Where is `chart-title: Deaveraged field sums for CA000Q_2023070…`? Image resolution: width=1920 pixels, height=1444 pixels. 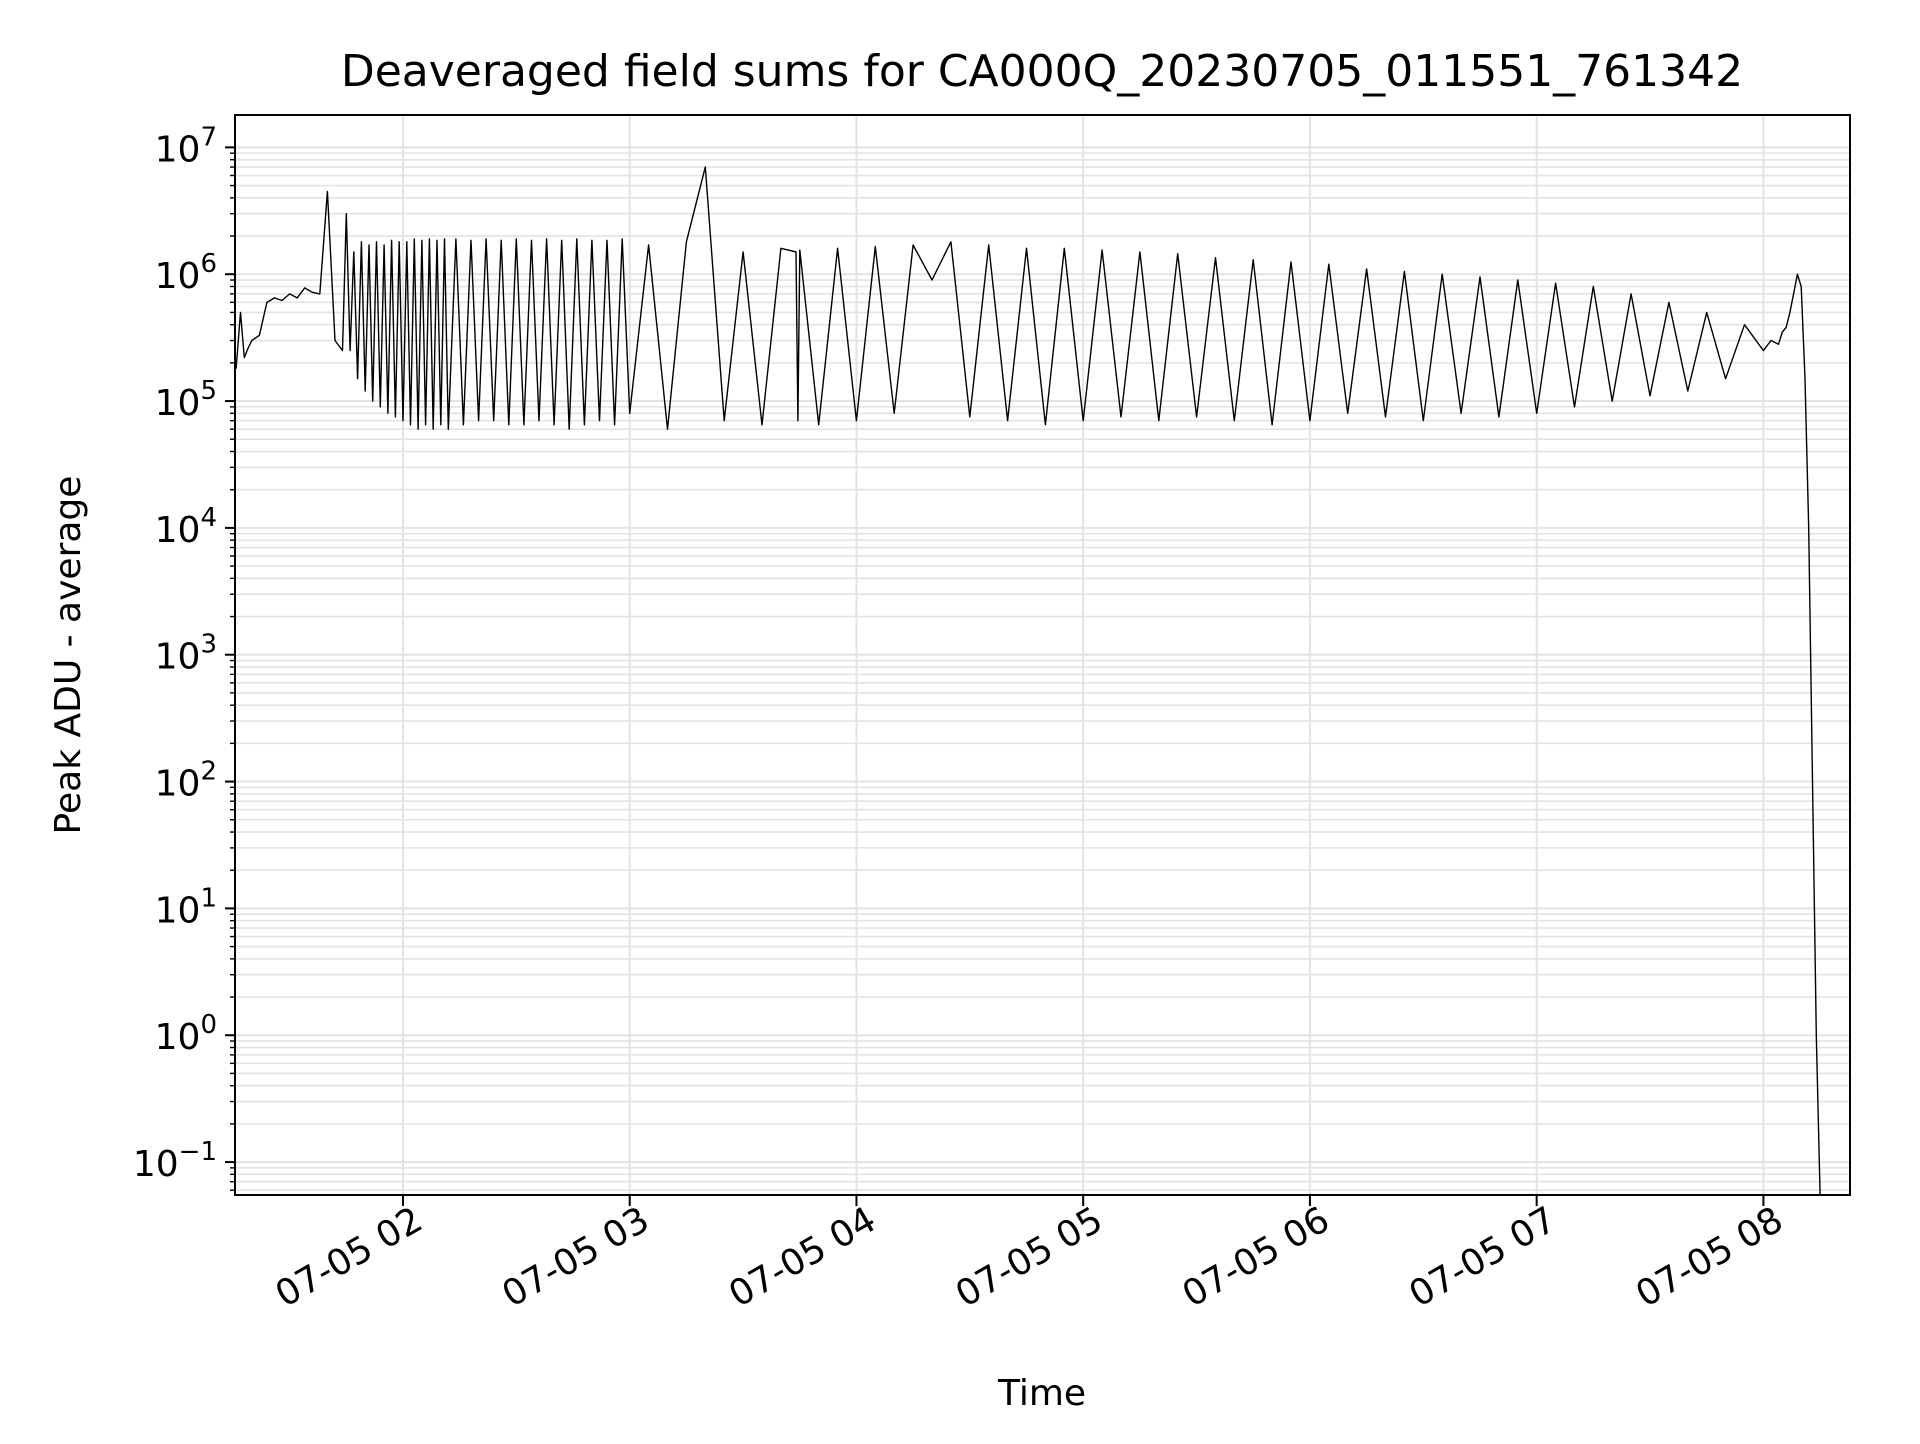 chart-title: Deaveraged field sums for CA000Q_2023070… is located at coordinates (1042, 71).